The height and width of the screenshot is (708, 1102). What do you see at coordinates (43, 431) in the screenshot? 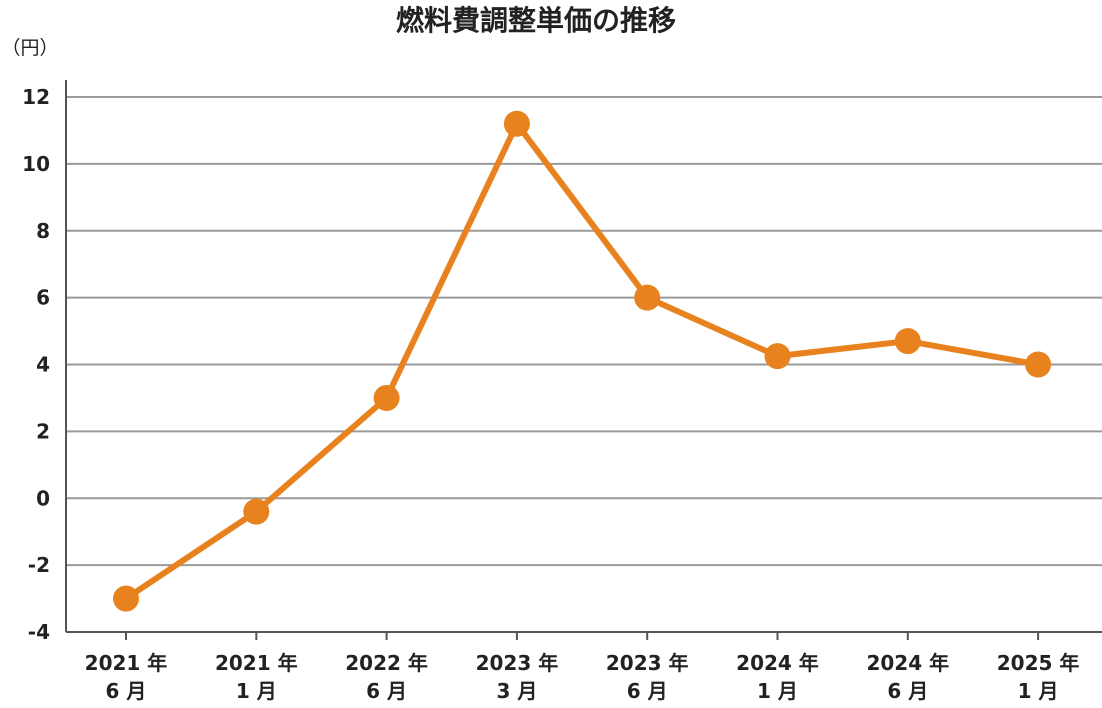
I see `y-tick-label: 2` at bounding box center [43, 431].